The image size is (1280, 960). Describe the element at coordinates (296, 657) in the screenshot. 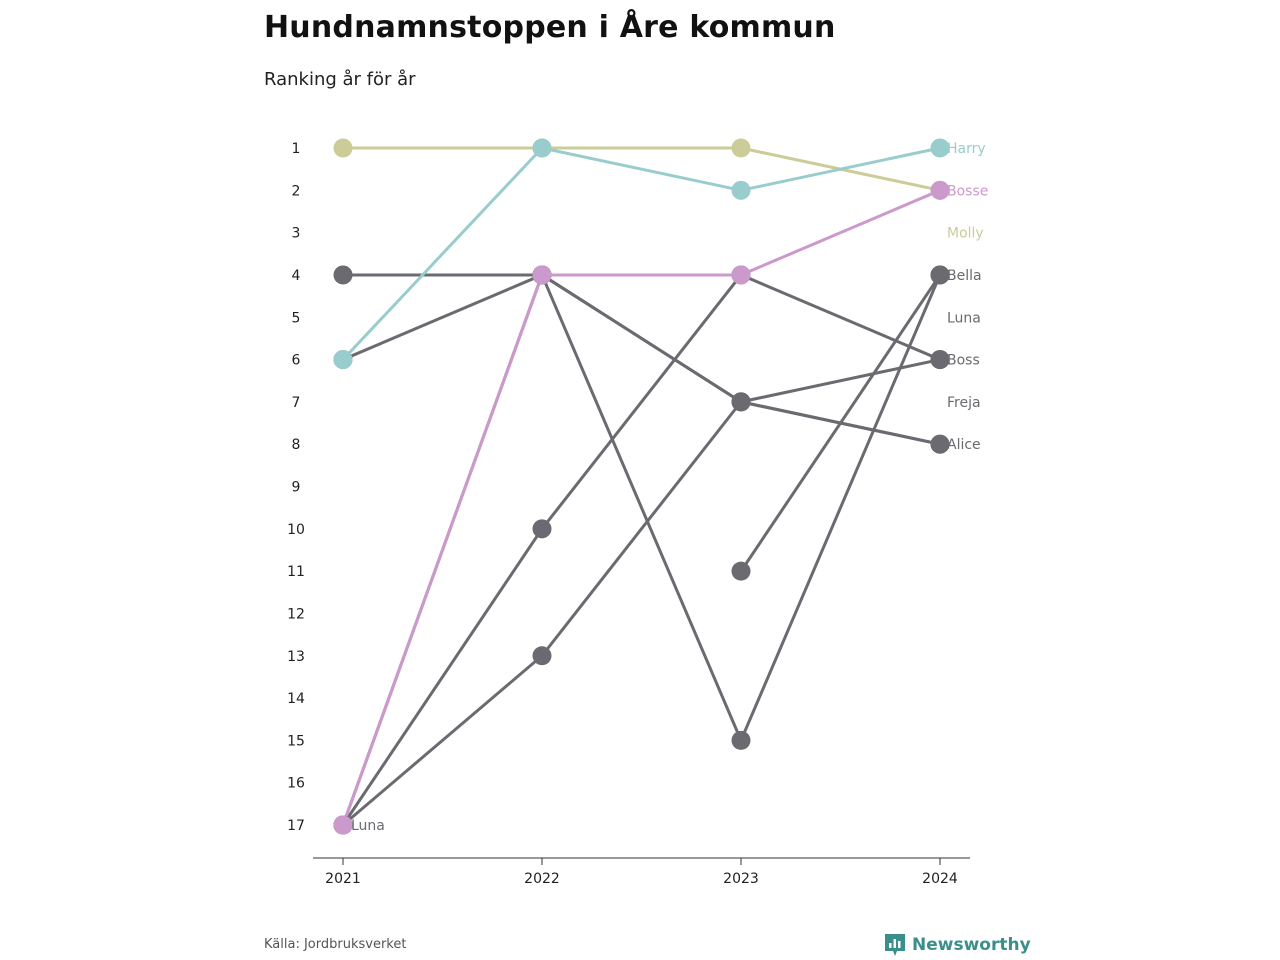

I see `y-tick-label: 13` at that location.